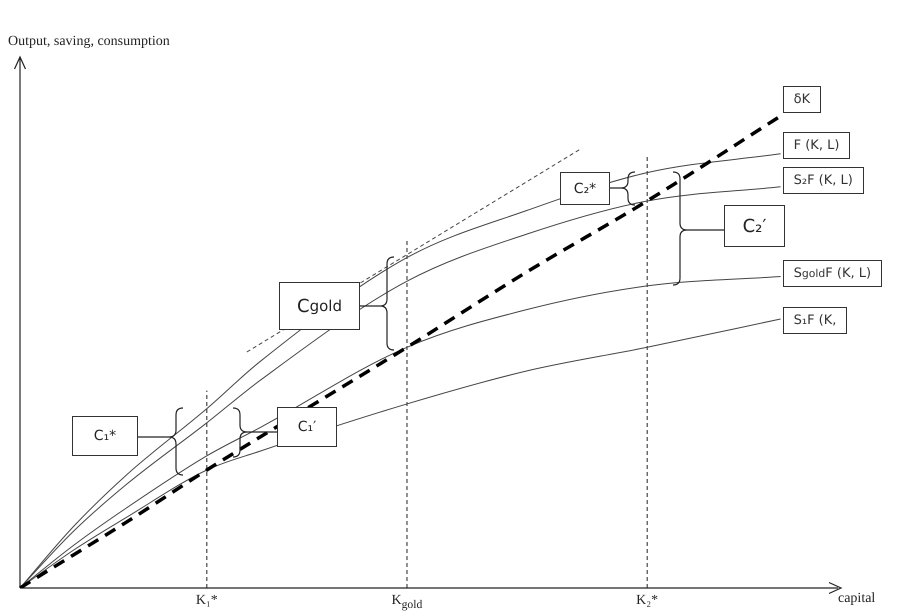 The width and height of the screenshot is (919, 614). I want to click on series-label: δK, so click(802, 99).